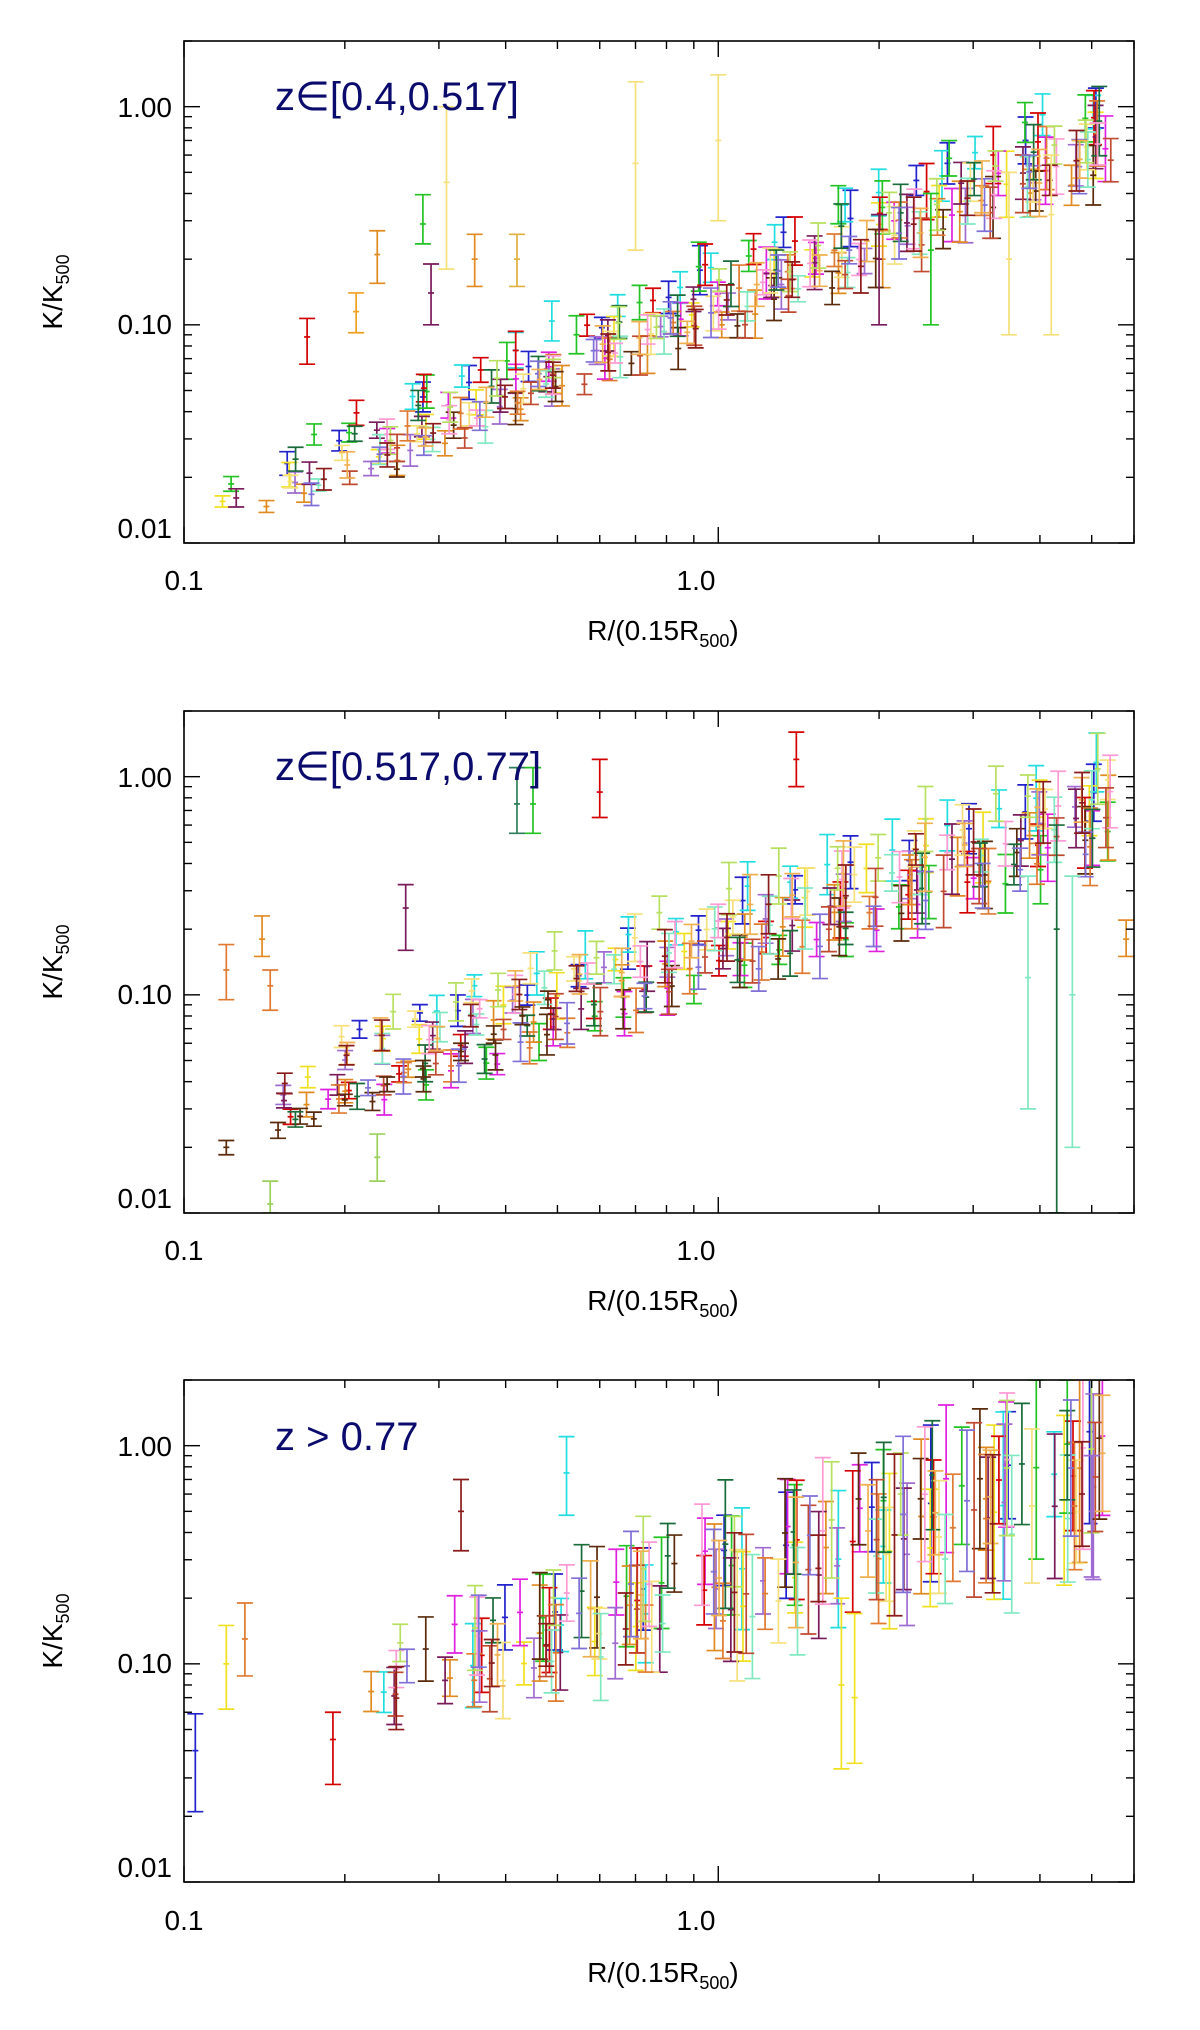 The height and width of the screenshot is (2030, 1200). What do you see at coordinates (52, 1645) in the screenshot?
I see `panel-3-y-axis-title-main: K/K` at bounding box center [52, 1645].